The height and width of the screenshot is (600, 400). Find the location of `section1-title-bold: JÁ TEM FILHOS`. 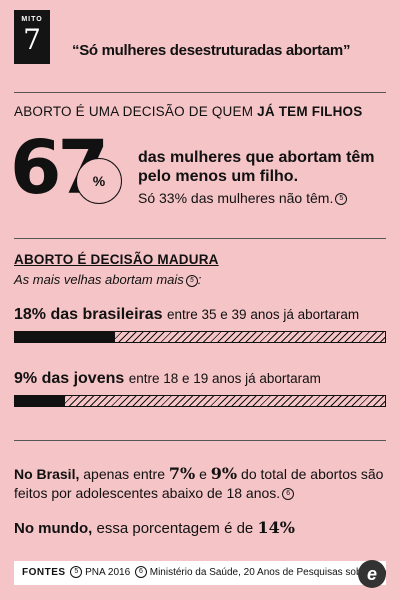

section1-title-bold: JÁ TEM FILHOS is located at coordinates (310, 111).